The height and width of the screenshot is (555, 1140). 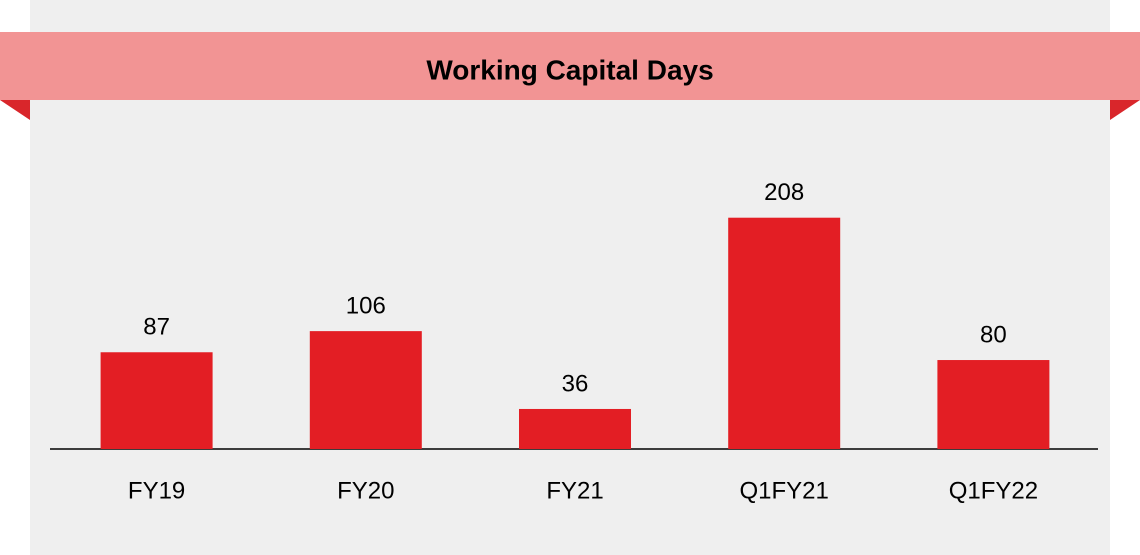 I want to click on chart-title: Working Capital Days, so click(x=569, y=69).